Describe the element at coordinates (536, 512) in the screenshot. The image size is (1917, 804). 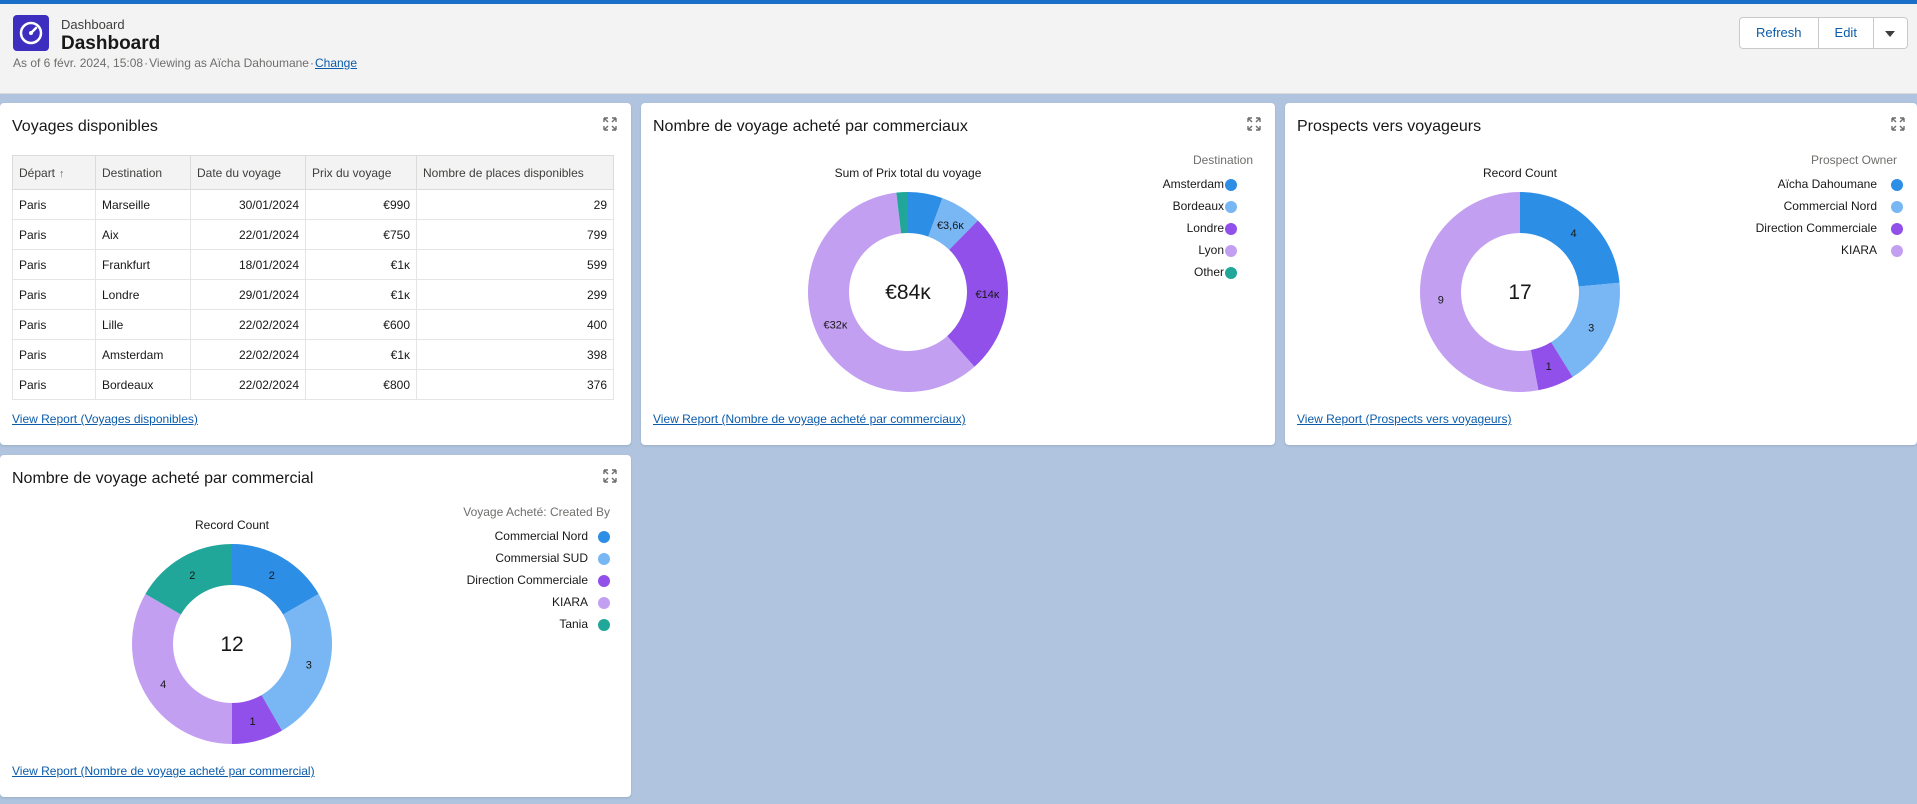
I see `legend-title: Voyage Acheté: Created By` at that location.